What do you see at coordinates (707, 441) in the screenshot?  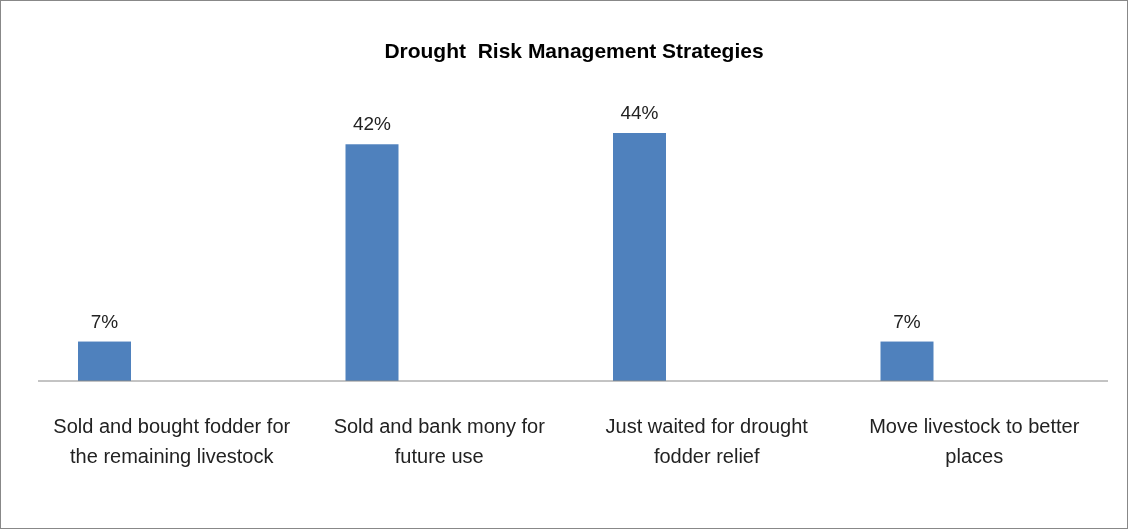 I see `x-tick-label: Just waited for drought fodder relief` at bounding box center [707, 441].